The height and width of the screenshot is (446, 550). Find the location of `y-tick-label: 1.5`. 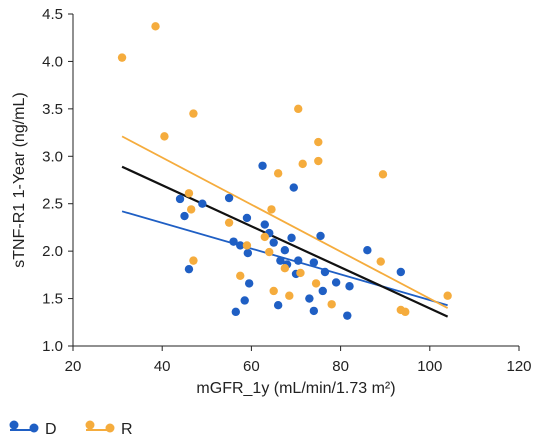

y-tick-label: 1.5 is located at coordinates (52, 299).